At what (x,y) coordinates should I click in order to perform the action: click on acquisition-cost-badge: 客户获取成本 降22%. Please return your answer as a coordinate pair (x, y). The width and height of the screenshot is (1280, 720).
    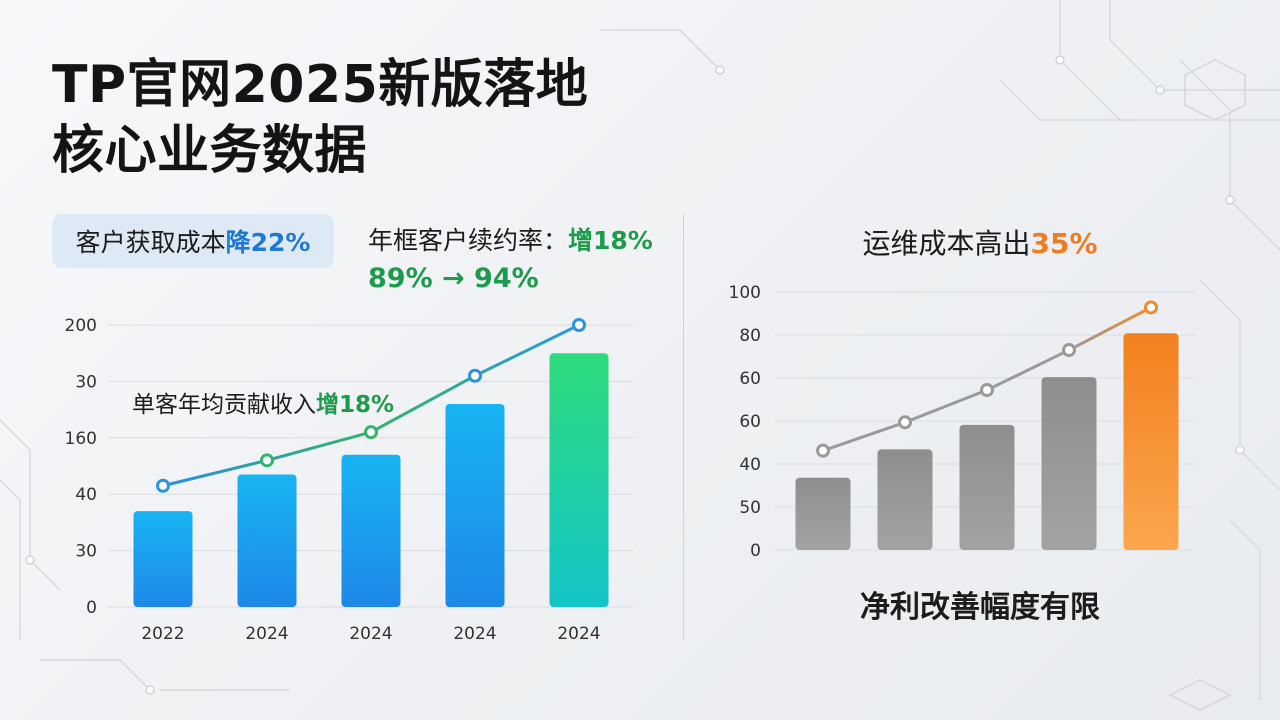
    Looking at the image, I should click on (193, 241).